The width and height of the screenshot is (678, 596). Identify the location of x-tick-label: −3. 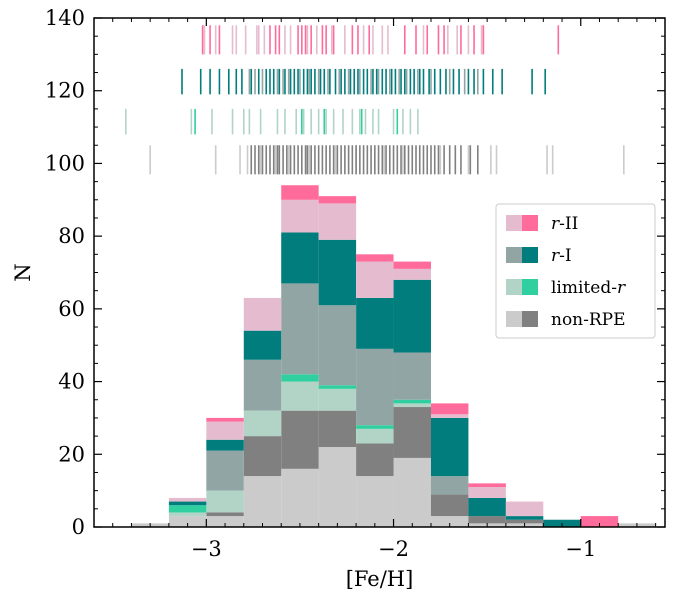
(206, 549).